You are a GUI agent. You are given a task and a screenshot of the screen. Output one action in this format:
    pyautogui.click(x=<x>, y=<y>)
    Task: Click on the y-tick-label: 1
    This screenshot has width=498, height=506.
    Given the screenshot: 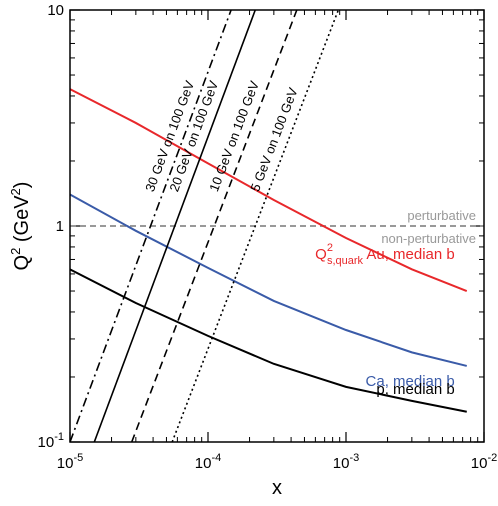 What is the action you would take?
    pyautogui.click(x=60, y=226)
    